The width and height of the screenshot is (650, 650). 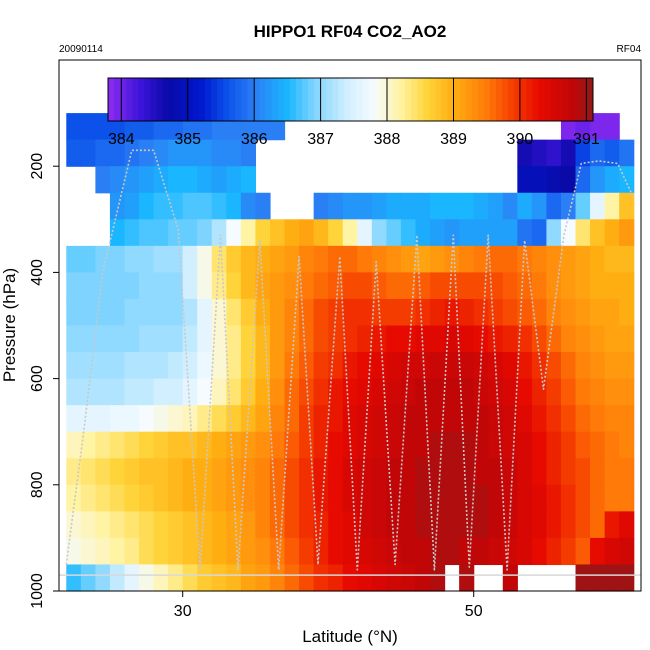 What do you see at coordinates (387, 139) in the screenshot?
I see `colorbar-tick-label: 388` at bounding box center [387, 139].